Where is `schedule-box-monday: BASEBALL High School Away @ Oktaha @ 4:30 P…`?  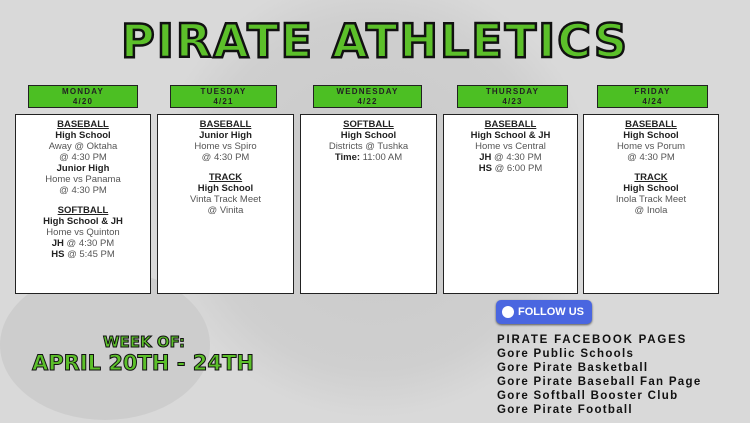 schedule-box-monday: BASEBALL High School Away @ Oktaha @ 4:30 P… is located at coordinates (83, 204).